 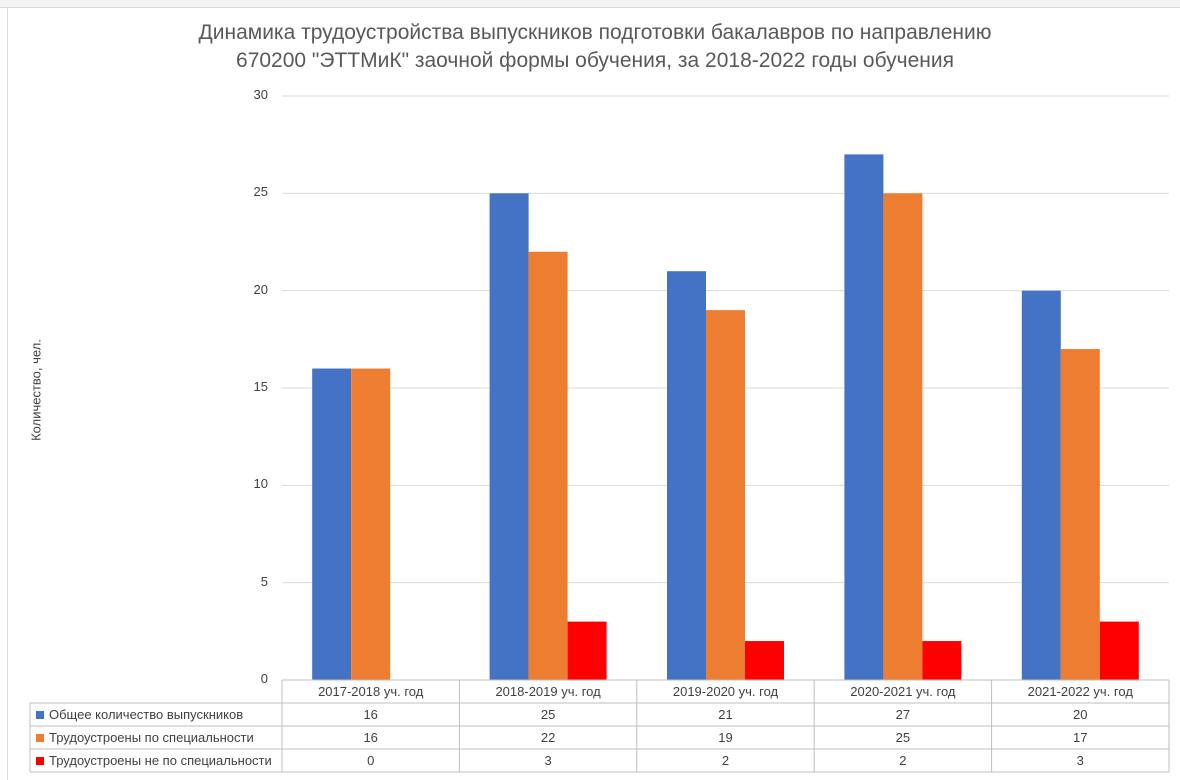 What do you see at coordinates (725, 691) in the screenshot?
I see `x-tick-label: 2019-2020 уч. год` at bounding box center [725, 691].